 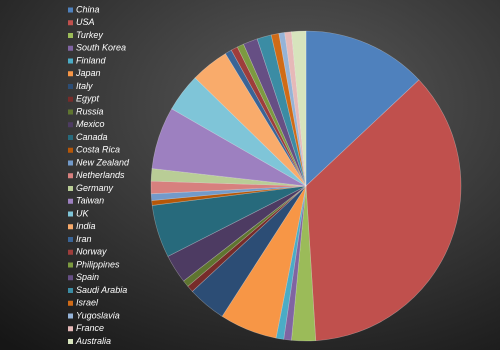 What do you see at coordinates (88, 9) in the screenshot?
I see `legend-label: China` at bounding box center [88, 9].